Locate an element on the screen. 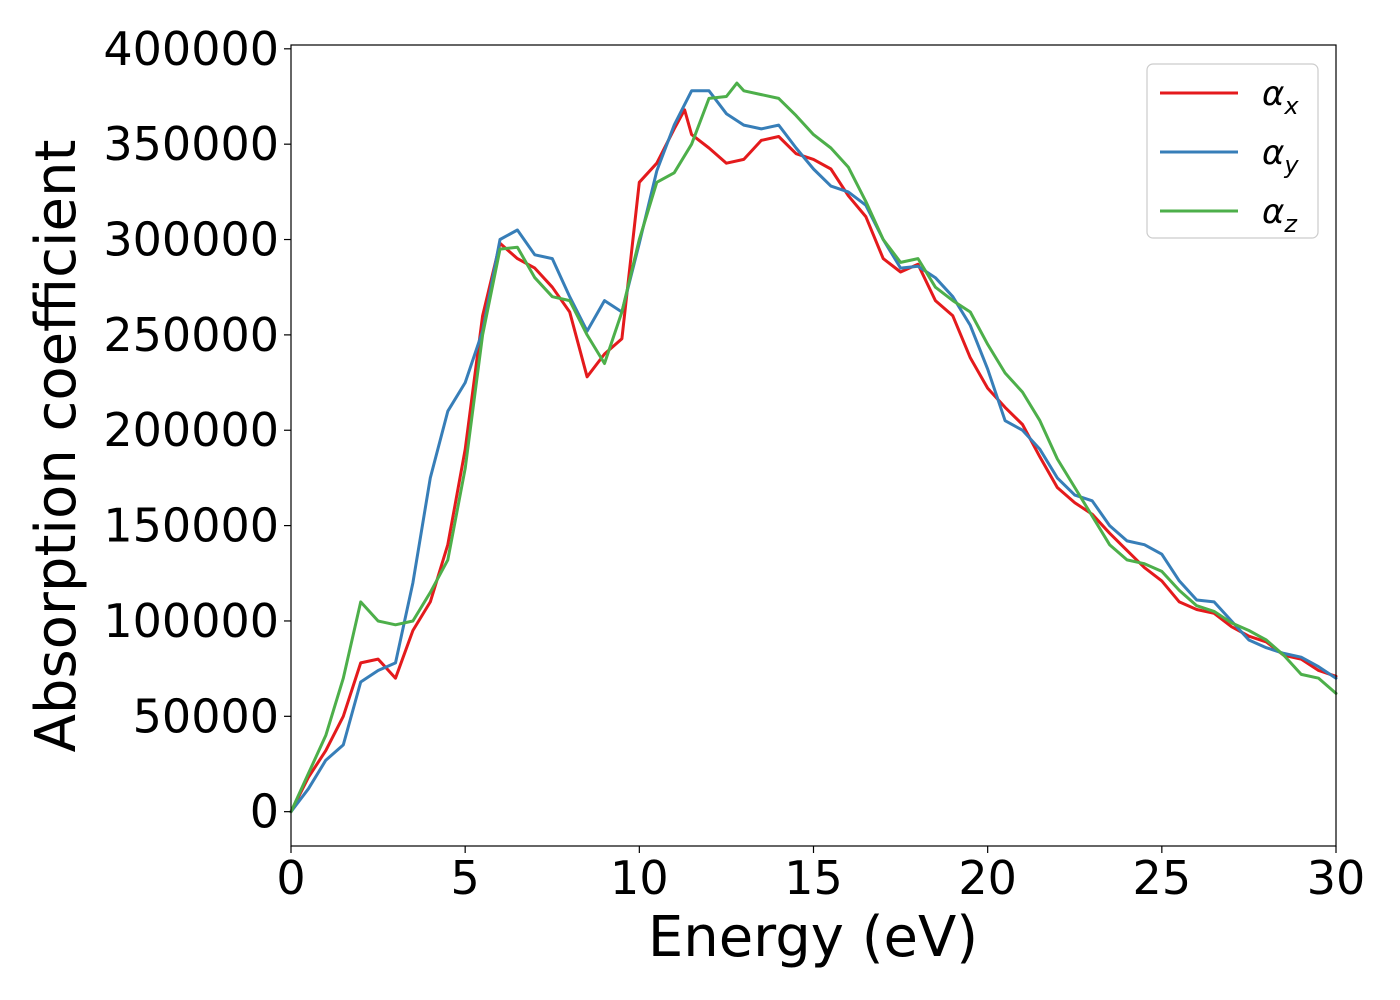 The image size is (1400, 1000). y-axis-title: Absorption coefficient is located at coordinates (56, 446).